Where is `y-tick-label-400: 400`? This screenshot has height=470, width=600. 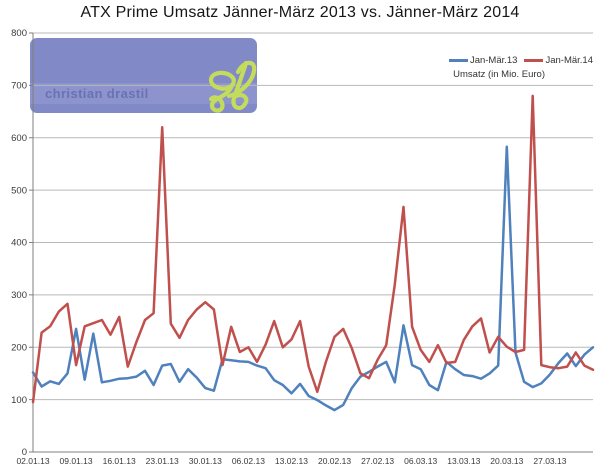 y-tick-label-400: 400 is located at coordinates (19, 243).